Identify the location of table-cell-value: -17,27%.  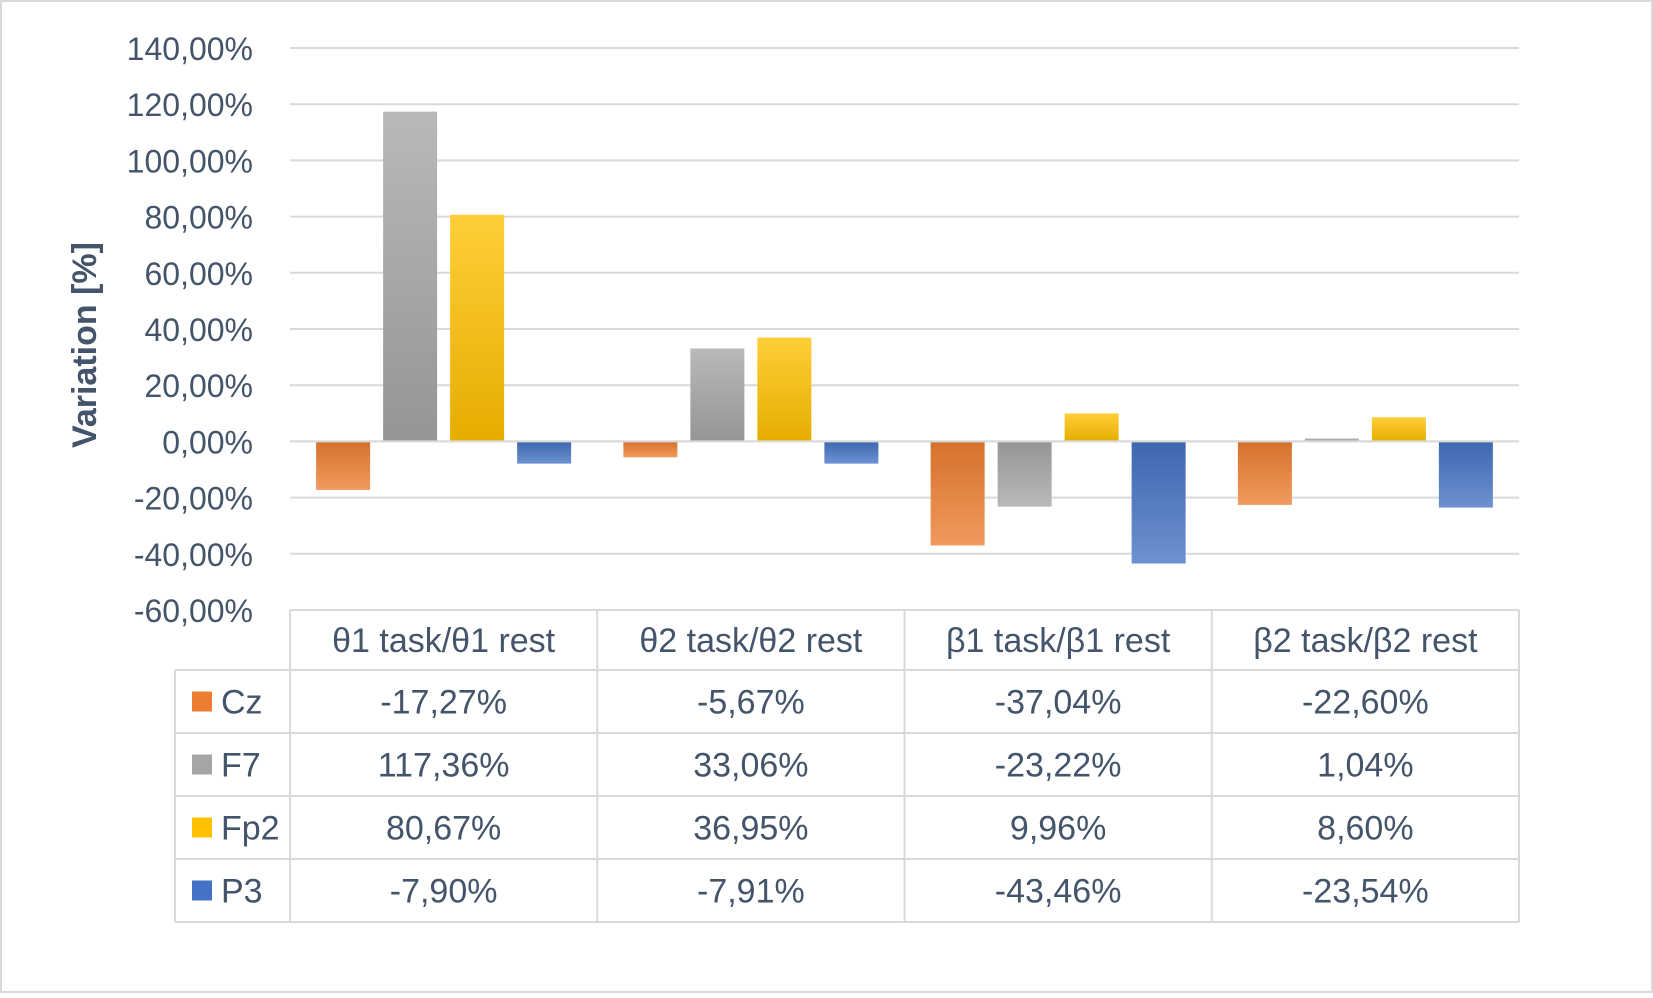
(443, 703).